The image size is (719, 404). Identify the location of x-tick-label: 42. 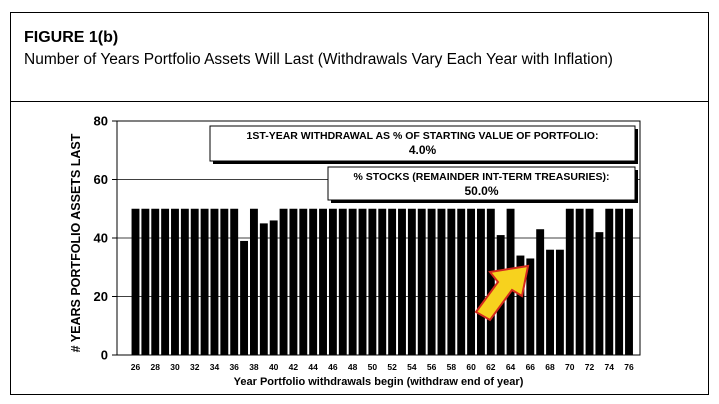
(294, 367).